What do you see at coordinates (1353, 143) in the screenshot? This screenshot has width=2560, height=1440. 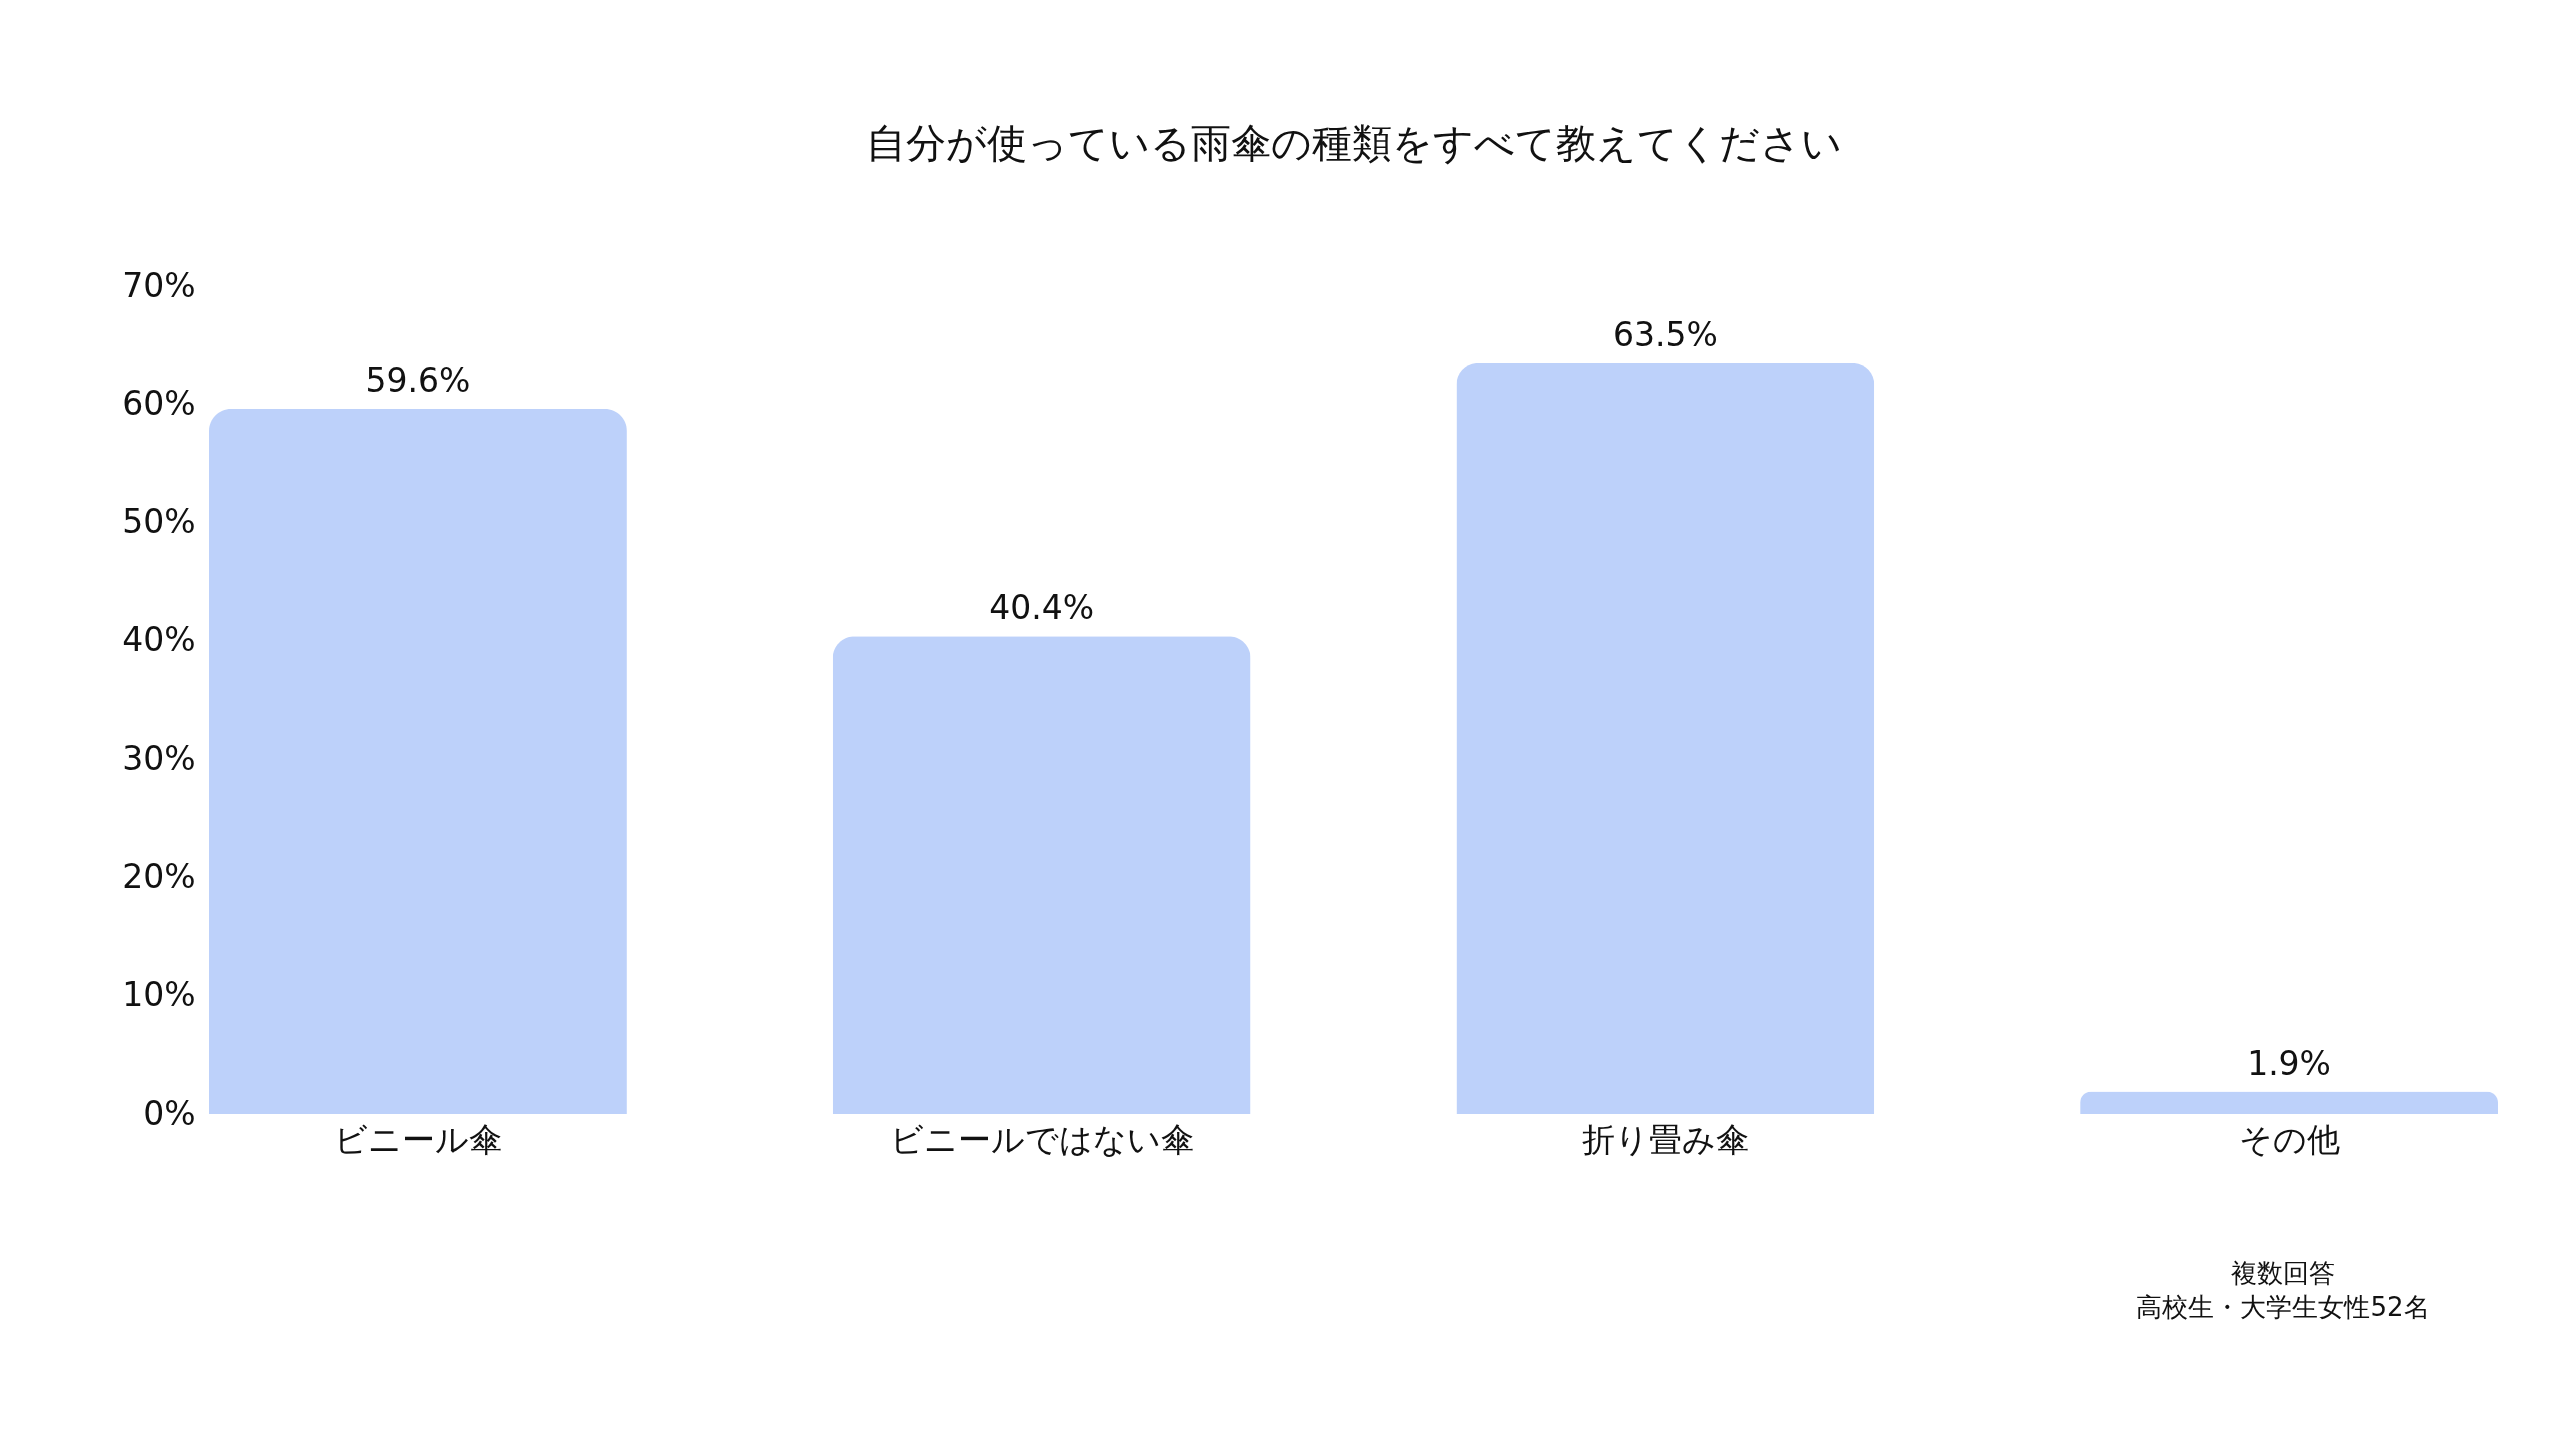 I see `chart-title: 自分が使っている雨傘の種類をすべて教えてください` at bounding box center [1353, 143].